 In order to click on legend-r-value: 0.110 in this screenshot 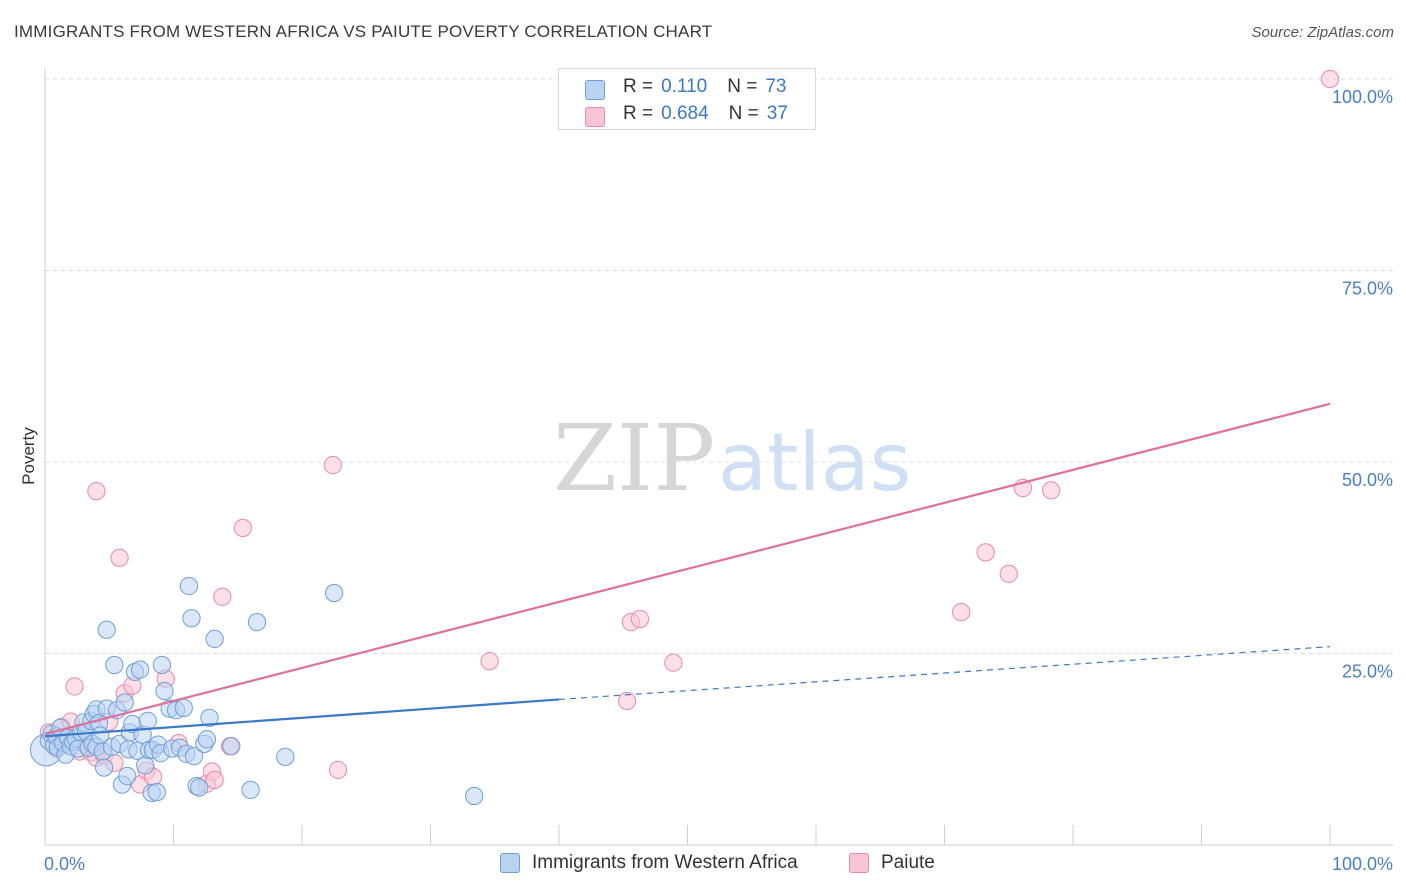, I will do `click(684, 86)`.